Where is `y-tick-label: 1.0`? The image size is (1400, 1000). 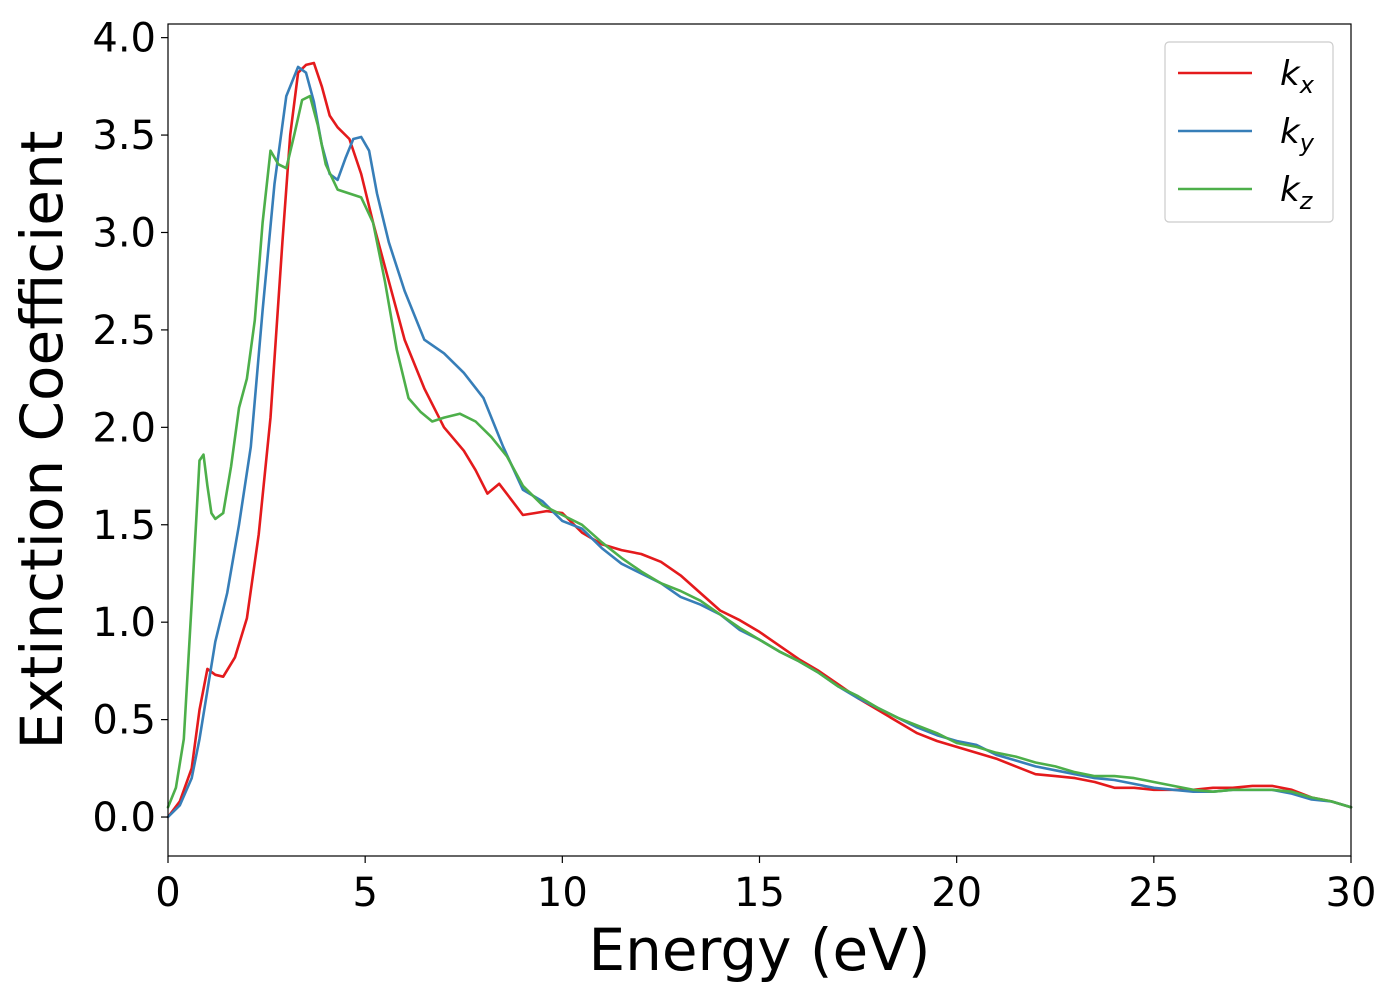 y-tick-label: 1.0 is located at coordinates (124, 623).